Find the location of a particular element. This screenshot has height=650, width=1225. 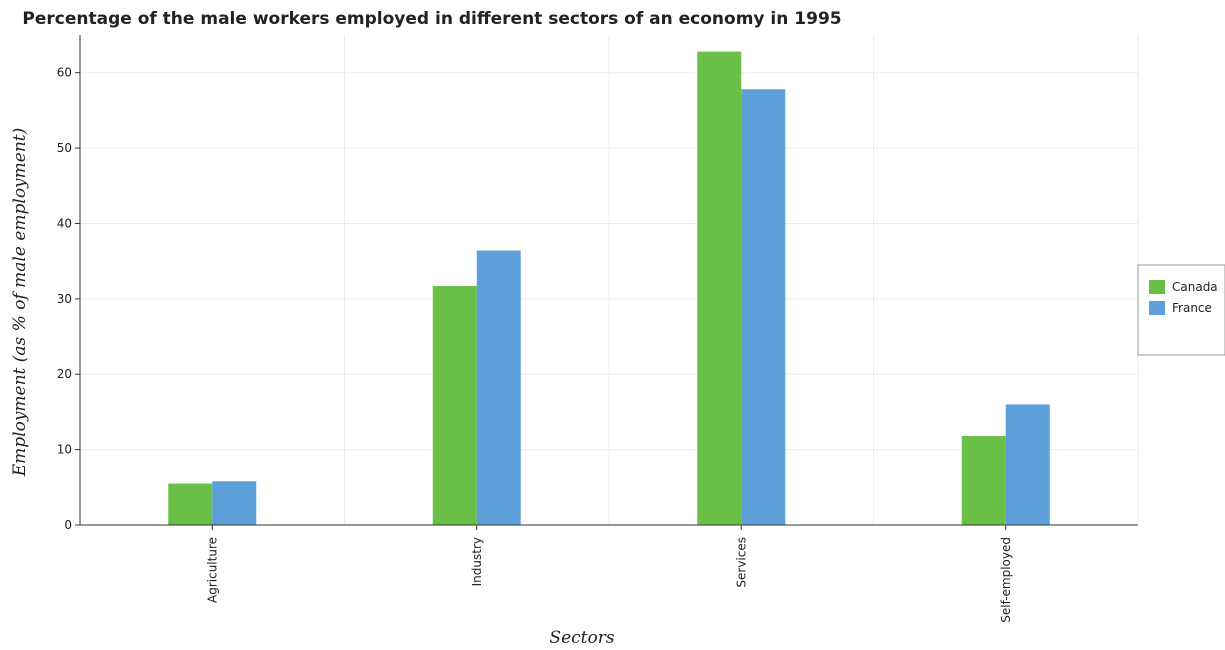

y-axis-title: Employment (as % of male employment) is located at coordinates (20, 303).